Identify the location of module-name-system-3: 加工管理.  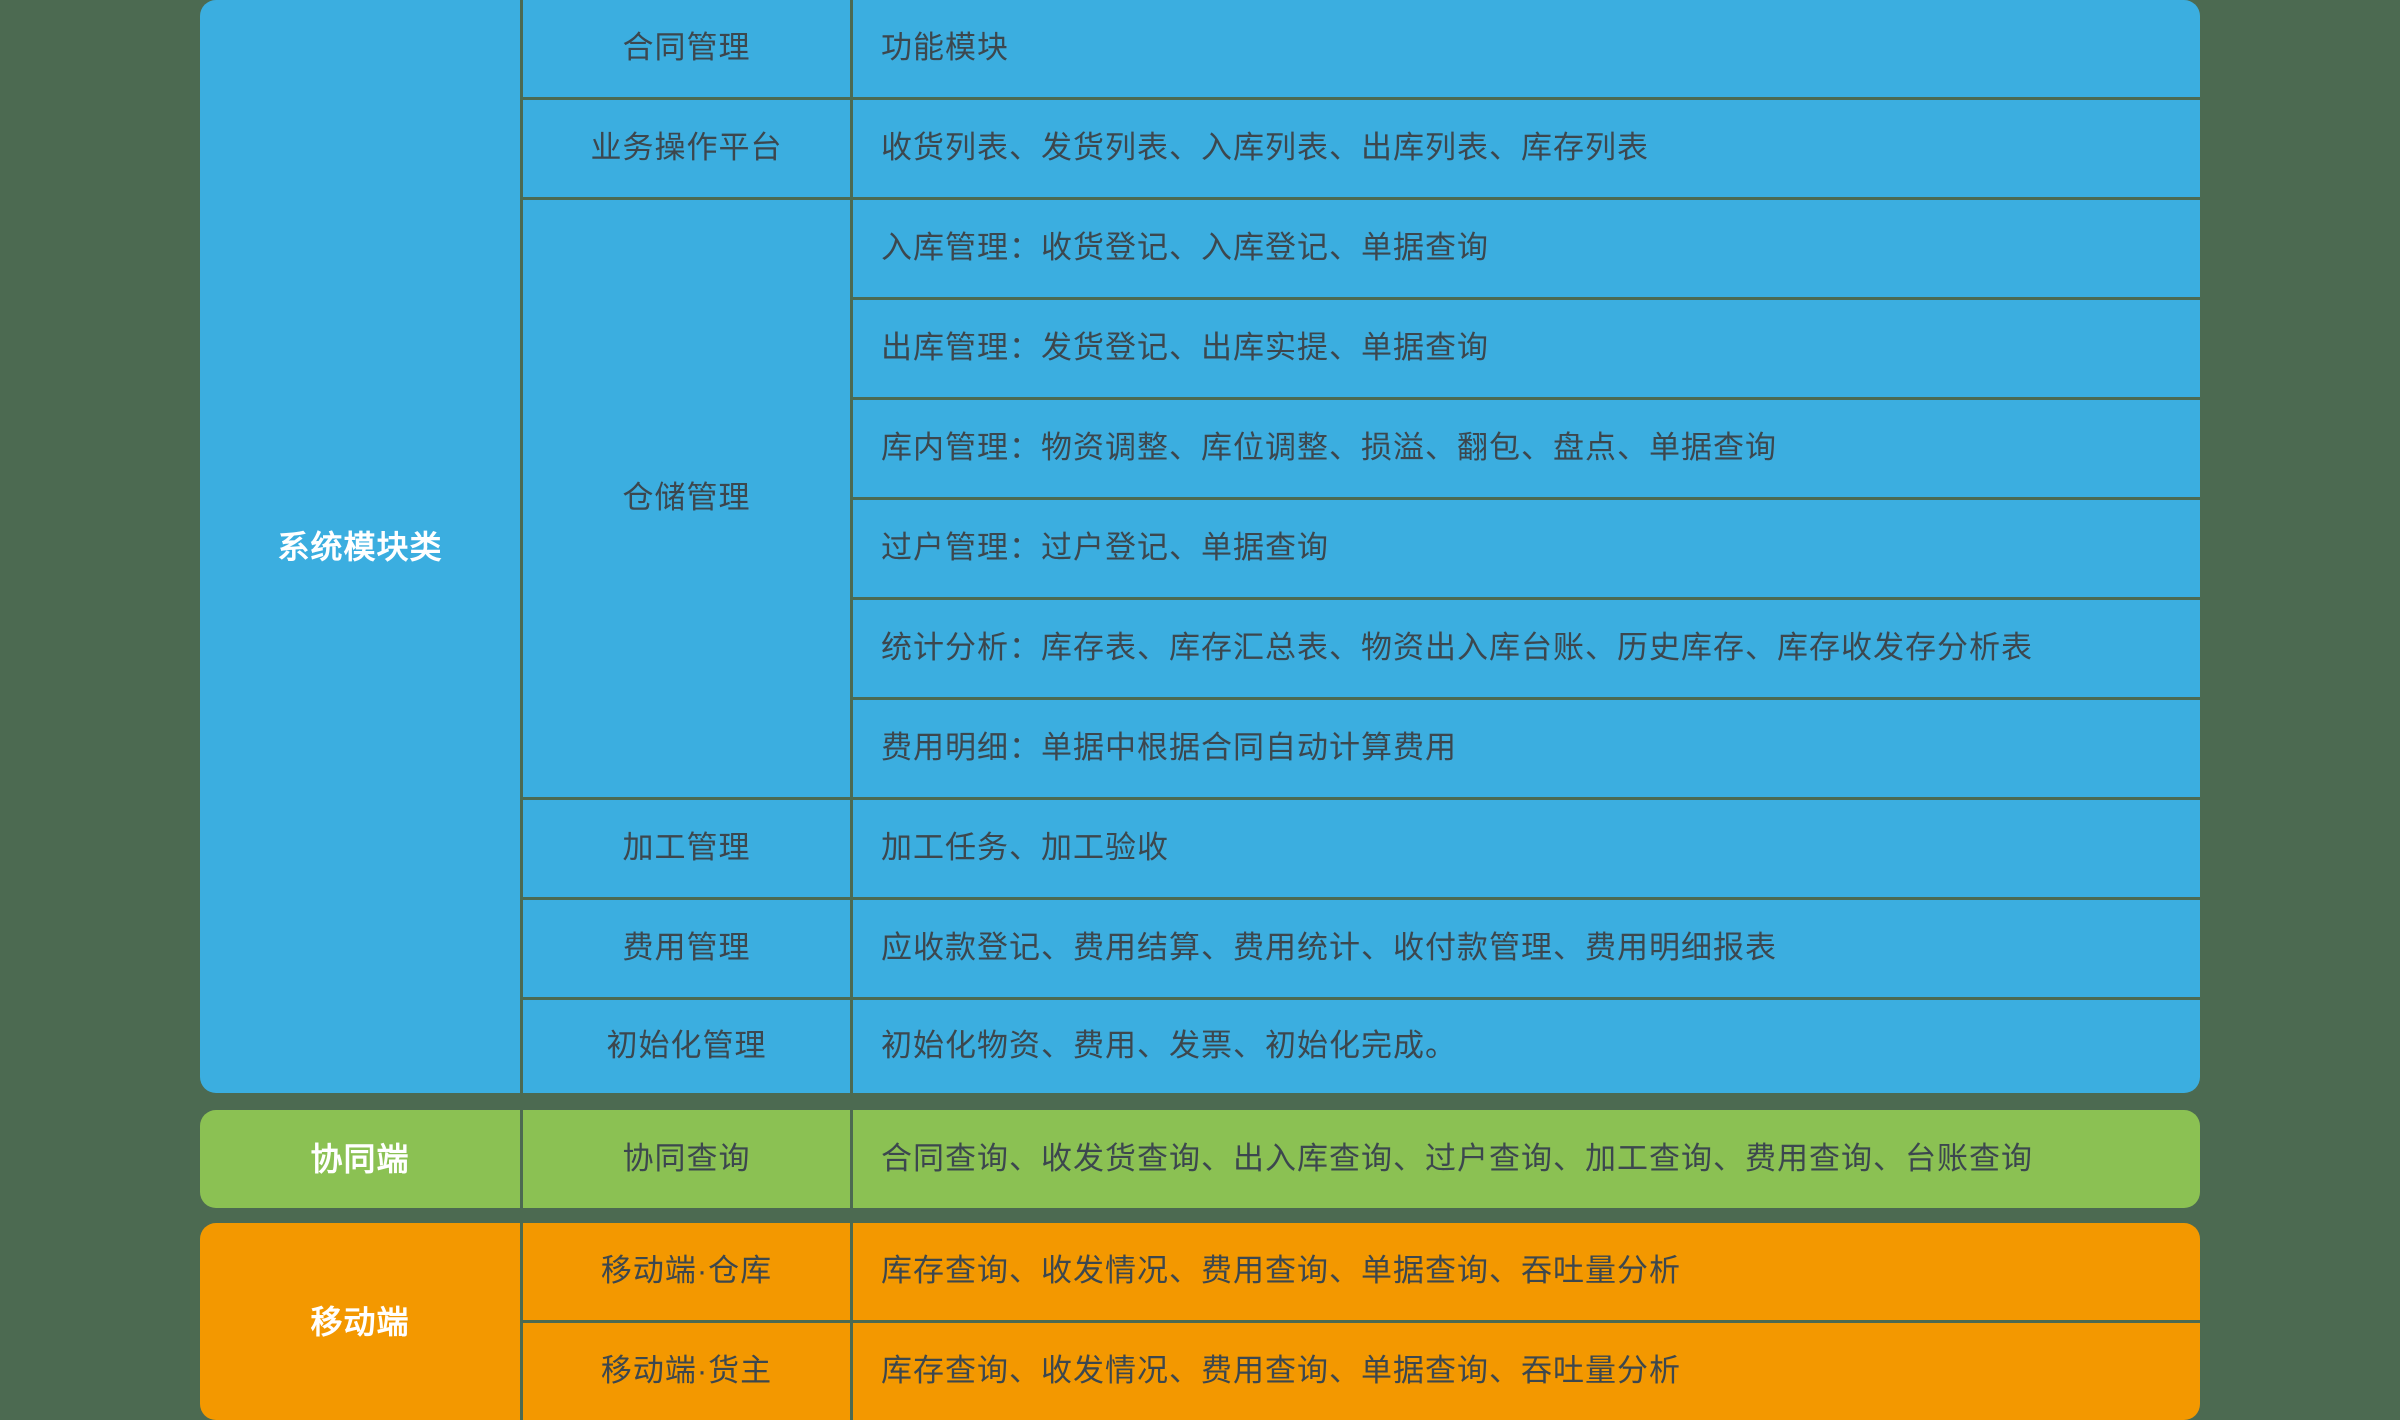
(686, 848).